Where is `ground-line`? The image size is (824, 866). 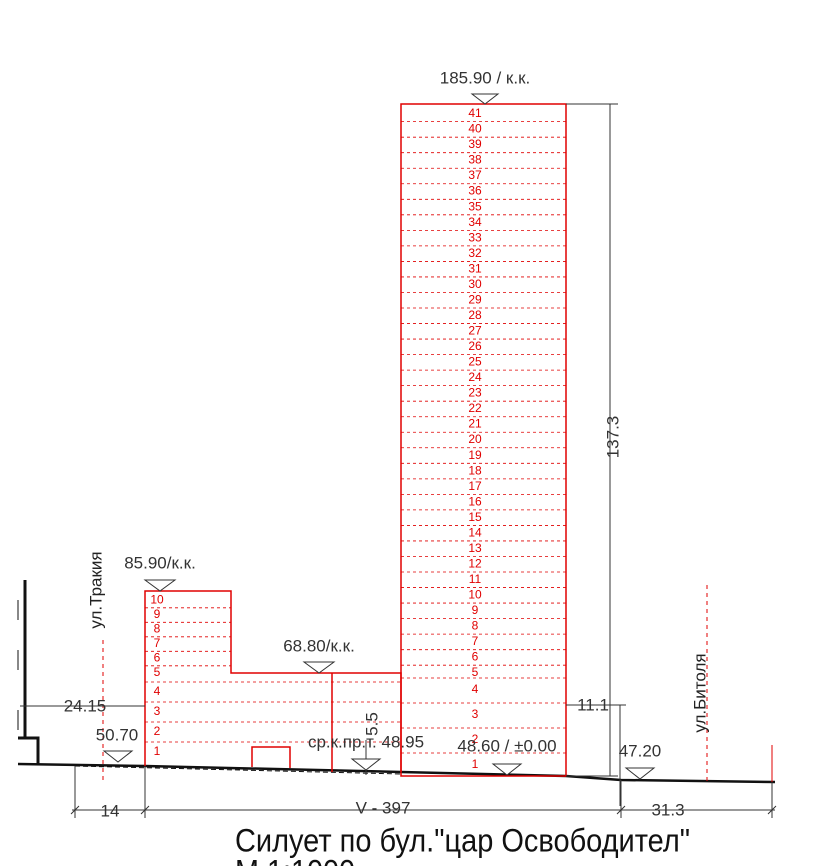 ground-line is located at coordinates (396, 773).